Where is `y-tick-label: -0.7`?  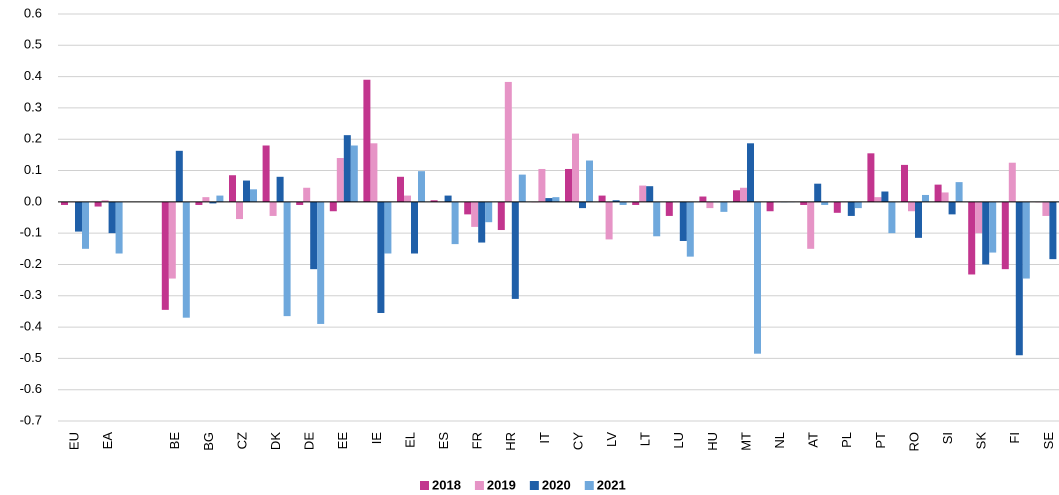 y-tick-label: -0.7 is located at coordinates (31, 419).